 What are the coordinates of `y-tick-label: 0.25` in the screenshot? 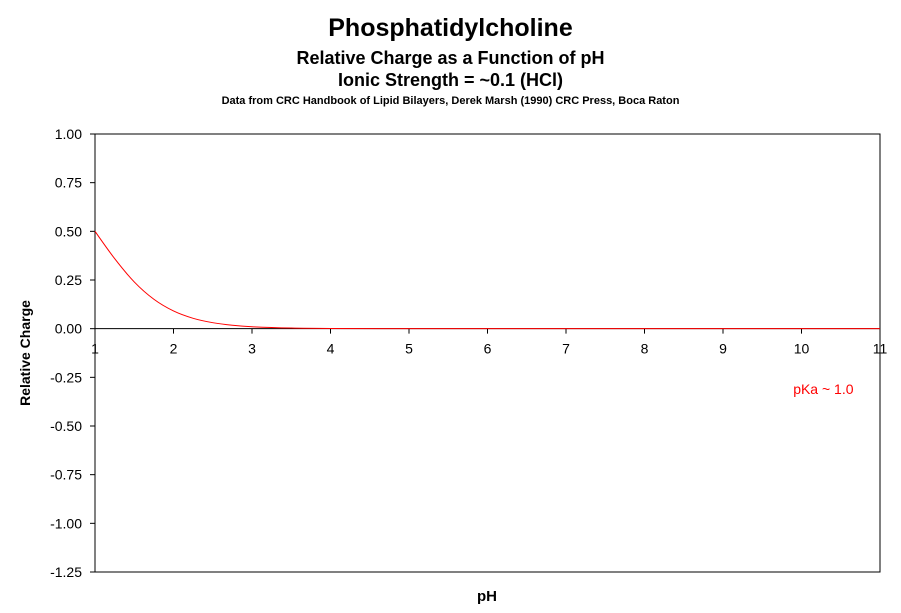 It's located at (68, 280).